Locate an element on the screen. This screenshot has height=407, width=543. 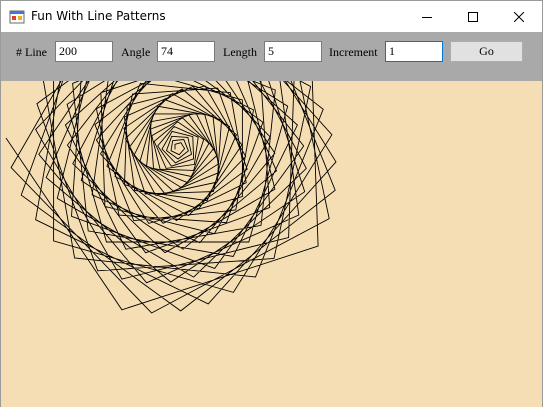
title-bar: Fun With Line Patterns is located at coordinates (271, 16).